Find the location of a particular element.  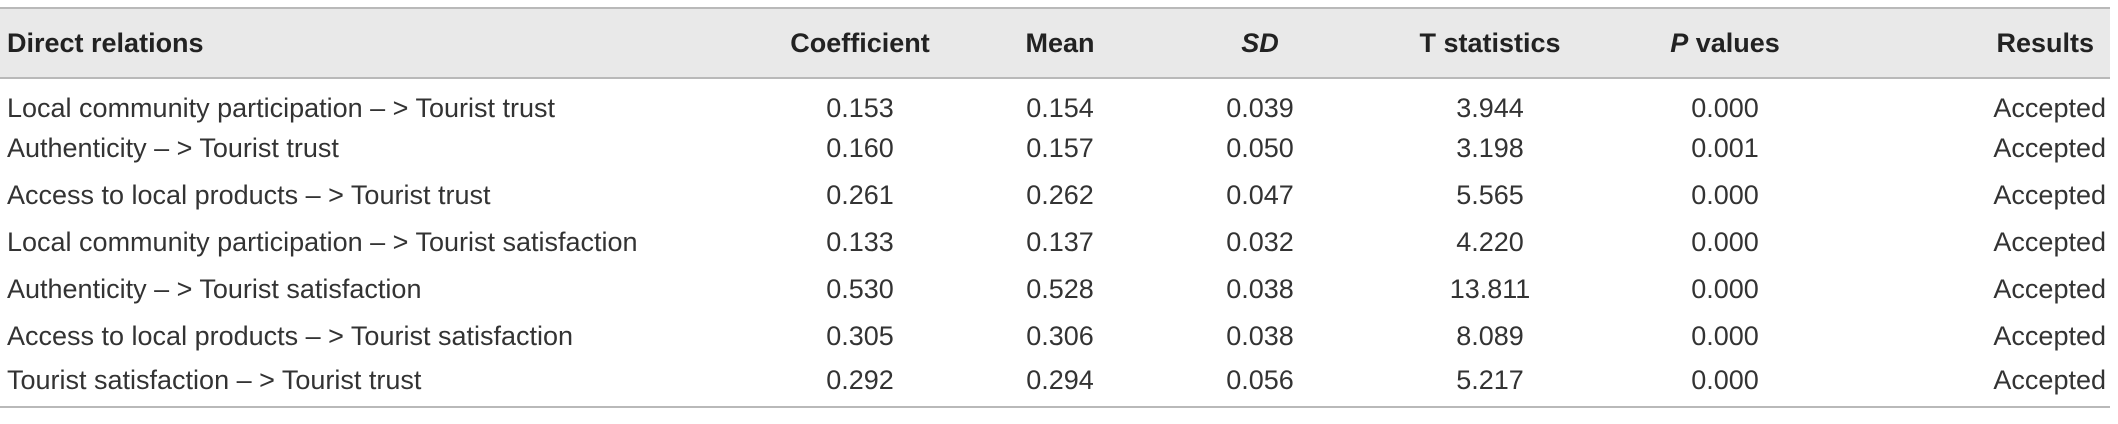

cell-t-statistic: 5.217 is located at coordinates (1490, 384).